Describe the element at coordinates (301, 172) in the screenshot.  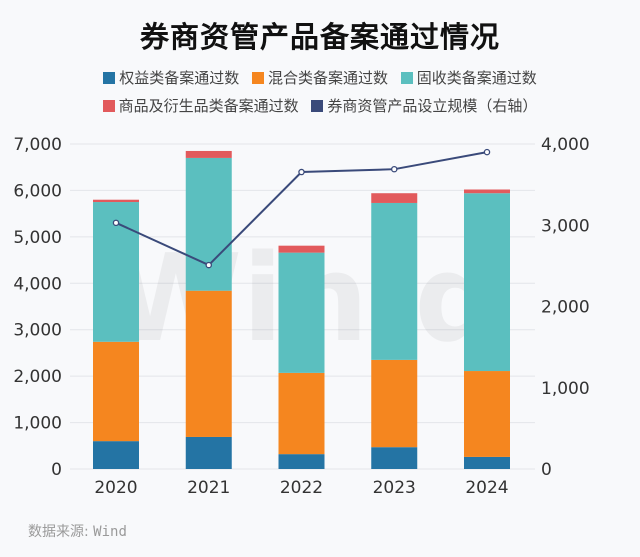
I see `scale-point-2022` at that location.